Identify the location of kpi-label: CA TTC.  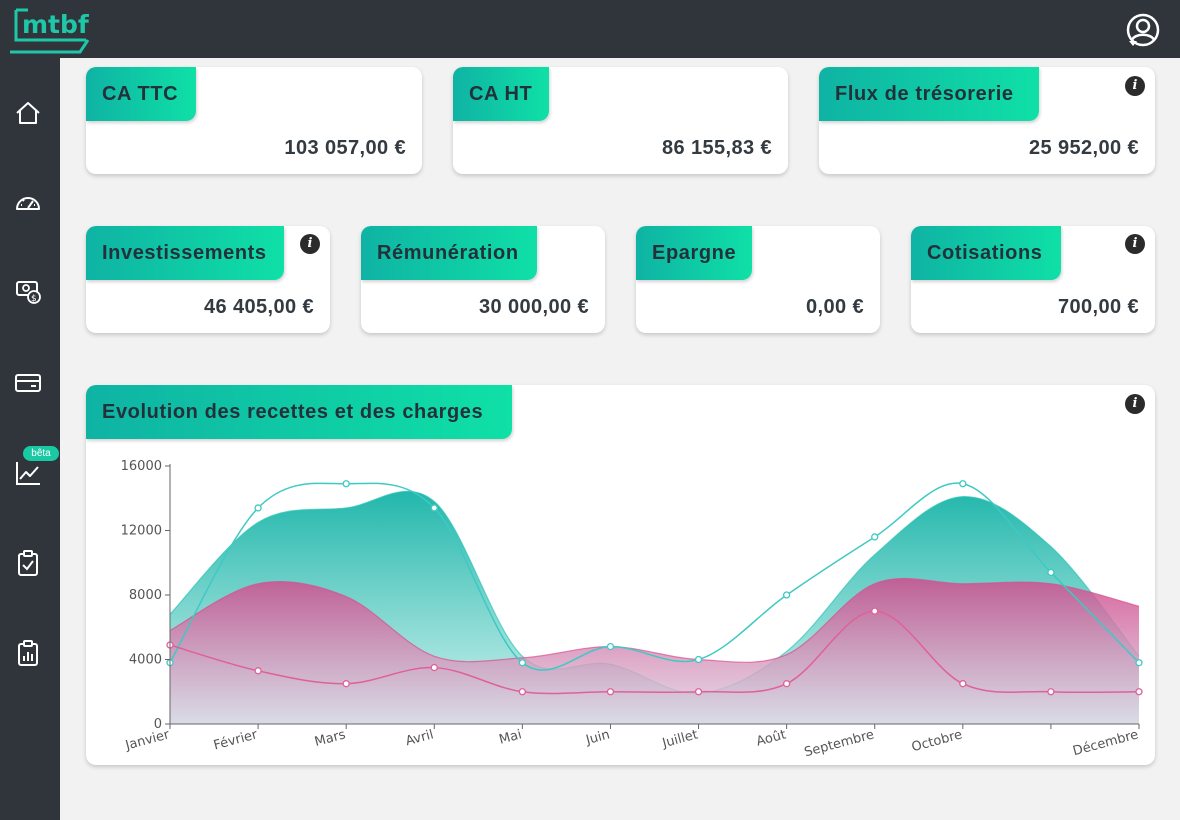
(141, 94).